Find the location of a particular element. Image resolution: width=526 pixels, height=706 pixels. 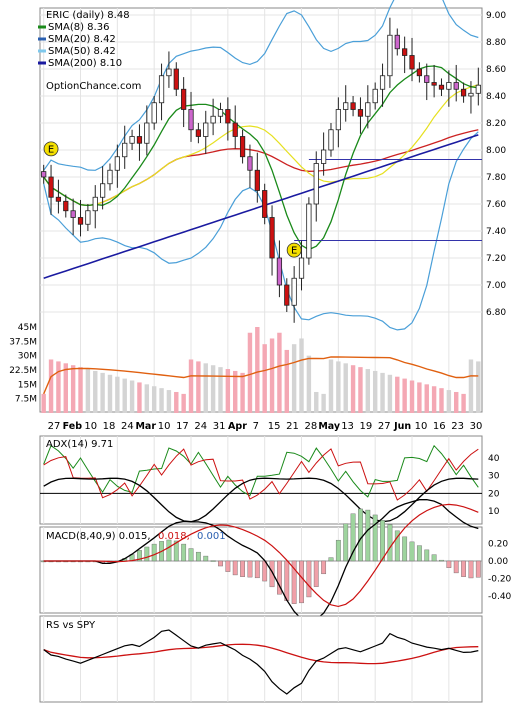

price-tick-label: 8.00 is located at coordinates (496, 151).